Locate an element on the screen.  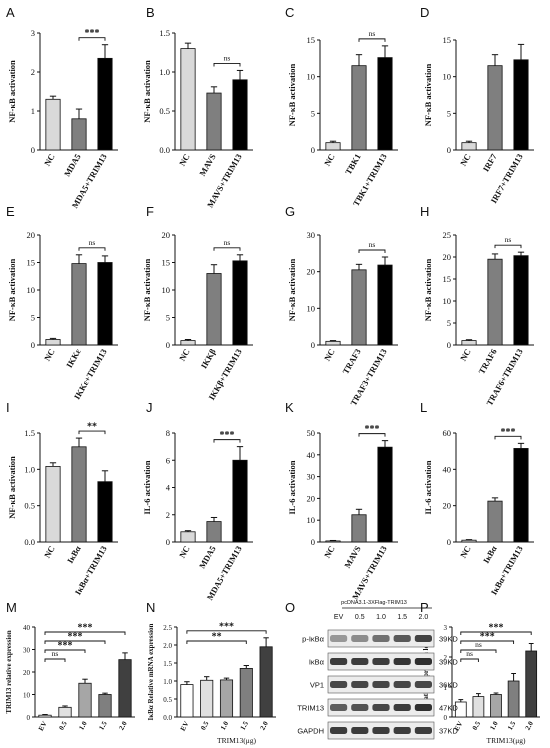
y-tick-label: 40 is located at coordinates (311, 455).